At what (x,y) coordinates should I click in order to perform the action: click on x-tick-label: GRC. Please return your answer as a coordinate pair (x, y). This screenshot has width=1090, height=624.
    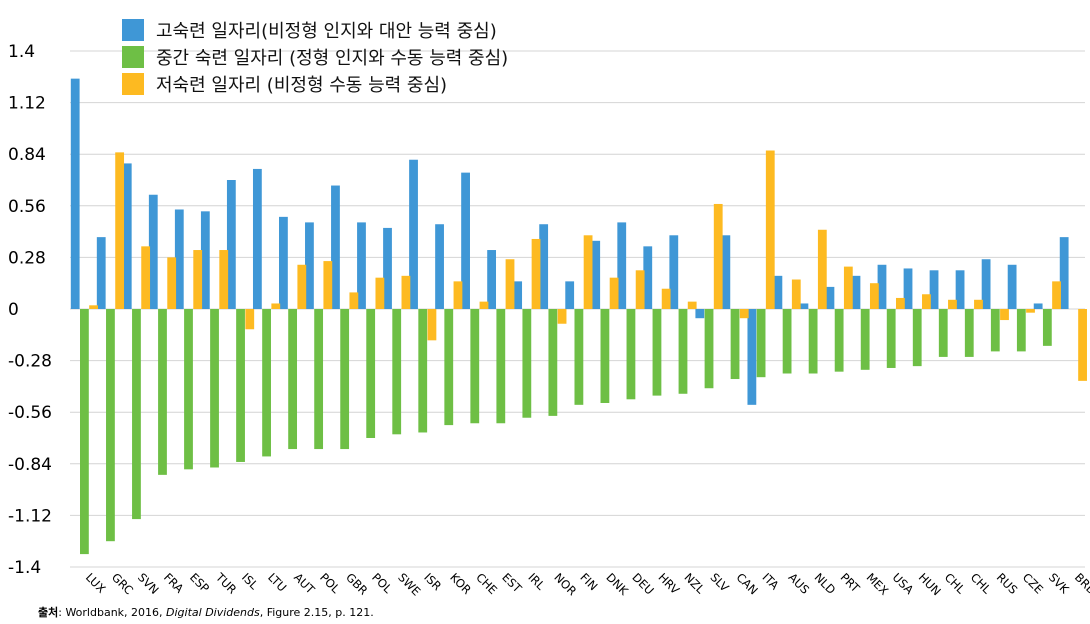
    Looking at the image, I should click on (122, 583).